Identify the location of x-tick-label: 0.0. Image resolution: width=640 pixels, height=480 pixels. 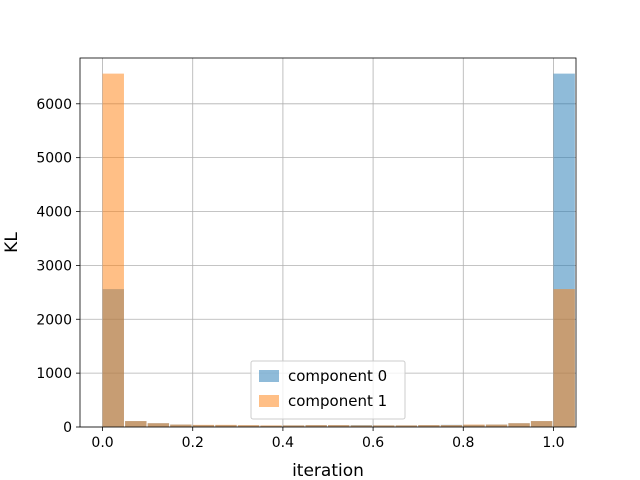
(102, 443).